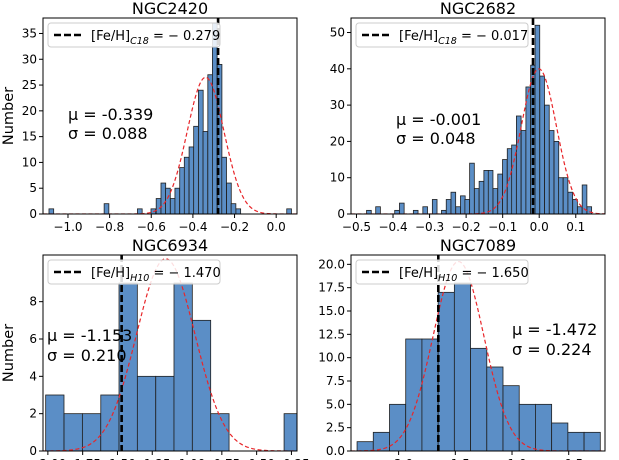 The height and width of the screenshot is (460, 619). What do you see at coordinates (463, 38) in the screenshot?
I see `legend-label: [Fe/H]C18 = − 0.017` at bounding box center [463, 38].